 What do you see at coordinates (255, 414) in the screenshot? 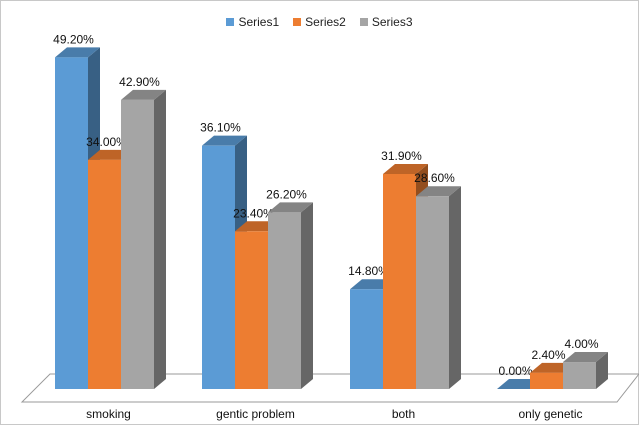
I see `category-label-gentic-problem: gentic problem` at bounding box center [255, 414].